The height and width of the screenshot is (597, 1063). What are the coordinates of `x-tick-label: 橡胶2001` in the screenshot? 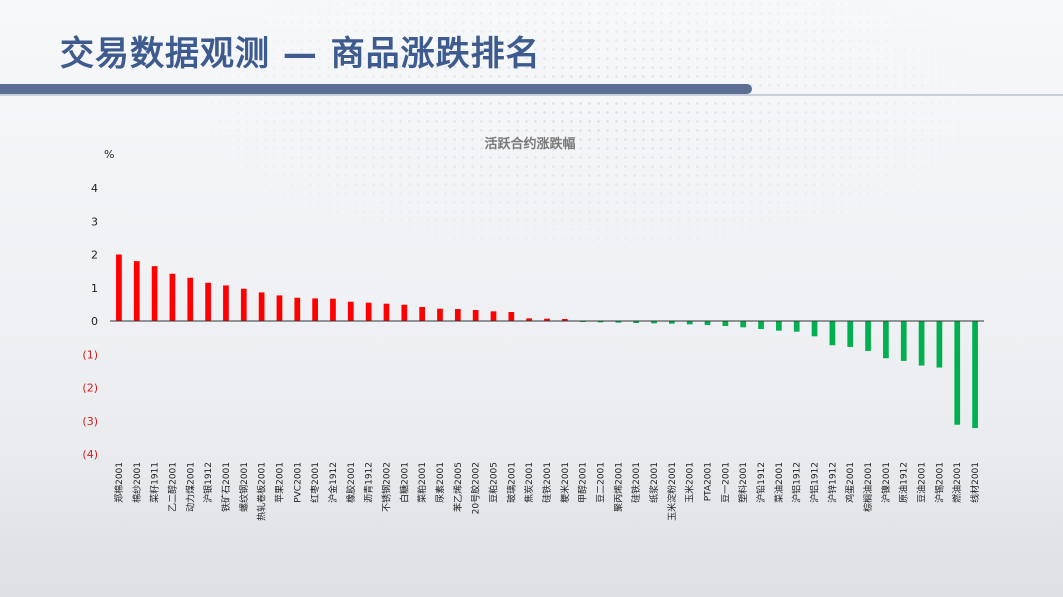 It's located at (351, 482).